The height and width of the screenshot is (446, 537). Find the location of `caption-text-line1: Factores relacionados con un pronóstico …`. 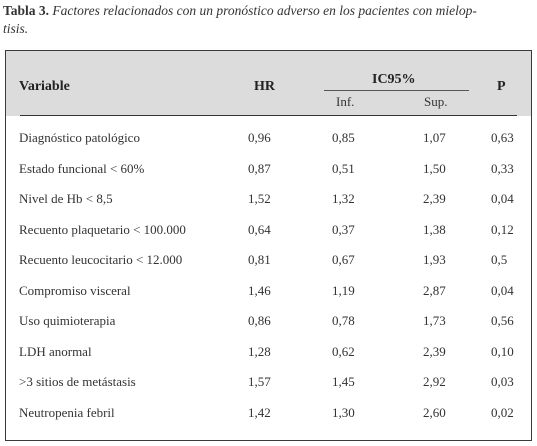

caption-text-line1: Factores relacionados con un pronóstico … is located at coordinates (264, 10).